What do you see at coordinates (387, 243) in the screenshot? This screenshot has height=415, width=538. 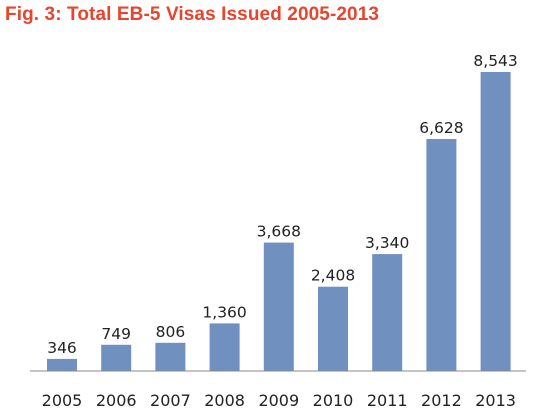 I see `value-label-2011: 3,340` at bounding box center [387, 243].